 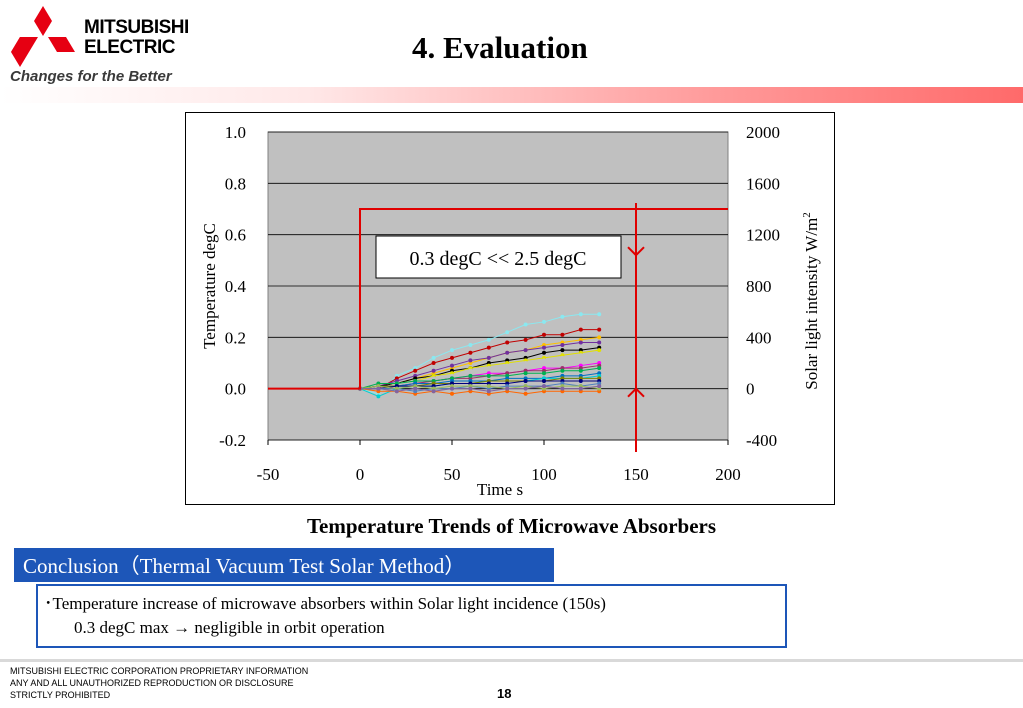 What do you see at coordinates (236, 286) in the screenshot?
I see `y-tick-label: 0.4` at bounding box center [236, 286].